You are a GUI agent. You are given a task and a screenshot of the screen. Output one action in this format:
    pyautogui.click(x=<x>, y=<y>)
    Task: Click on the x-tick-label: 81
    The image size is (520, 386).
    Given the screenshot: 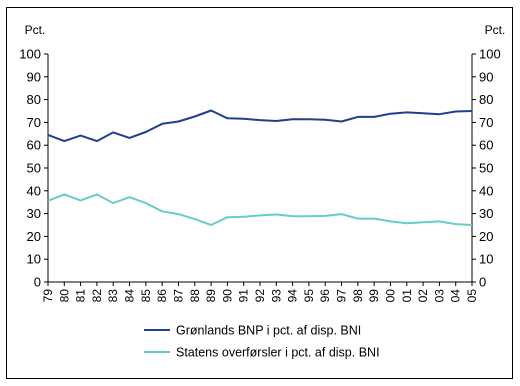 What is the action you would take?
    pyautogui.click(x=81, y=296)
    